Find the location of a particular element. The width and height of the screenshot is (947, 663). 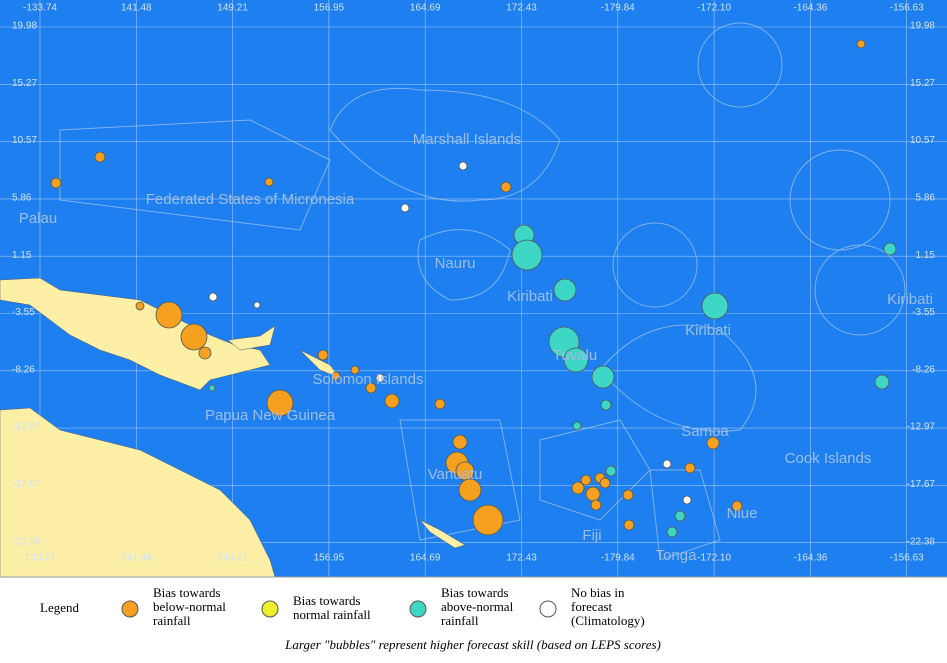

region-label: Solomon Islands is located at coordinates (368, 379).